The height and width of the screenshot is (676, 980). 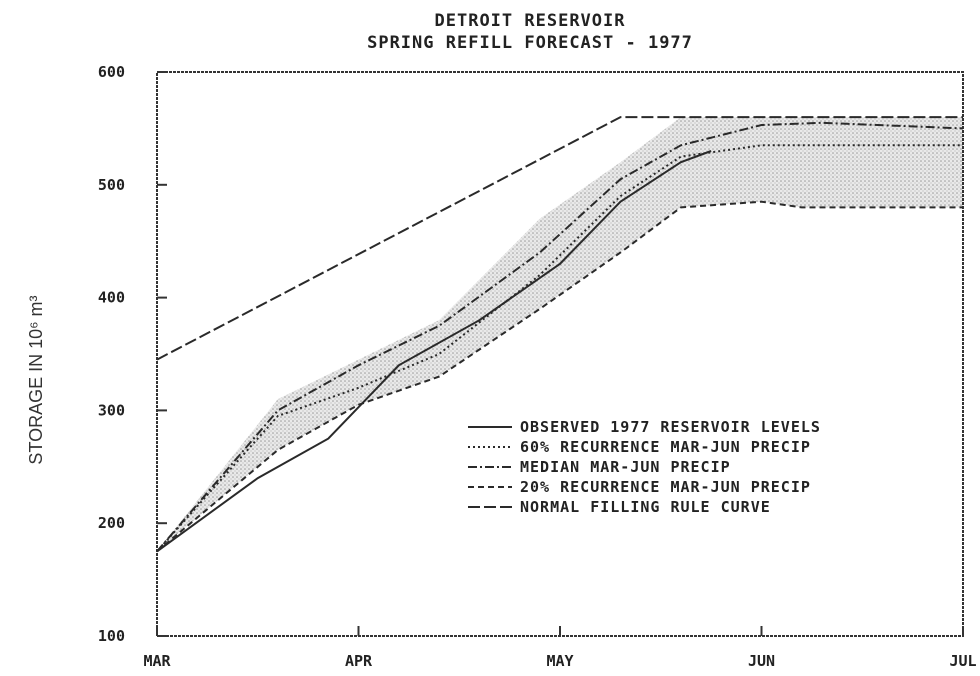 What do you see at coordinates (111, 523) in the screenshot?
I see `y-tick-label: 200` at bounding box center [111, 523].